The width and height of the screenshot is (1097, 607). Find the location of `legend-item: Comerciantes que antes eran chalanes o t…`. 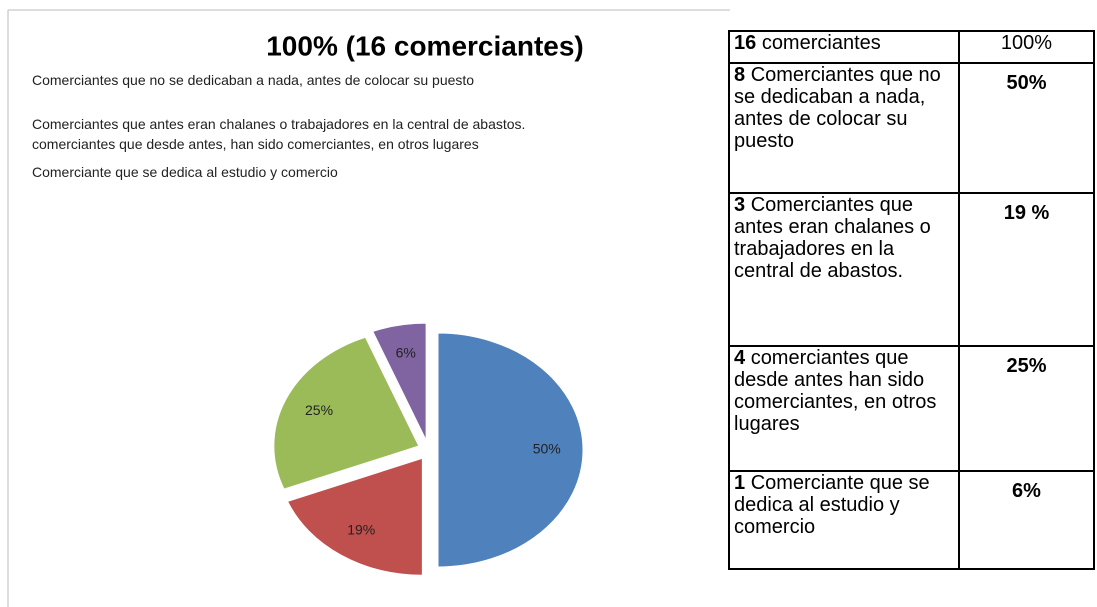

legend-item: Comerciantes que antes eran chalanes o t… is located at coordinates (371, 124).